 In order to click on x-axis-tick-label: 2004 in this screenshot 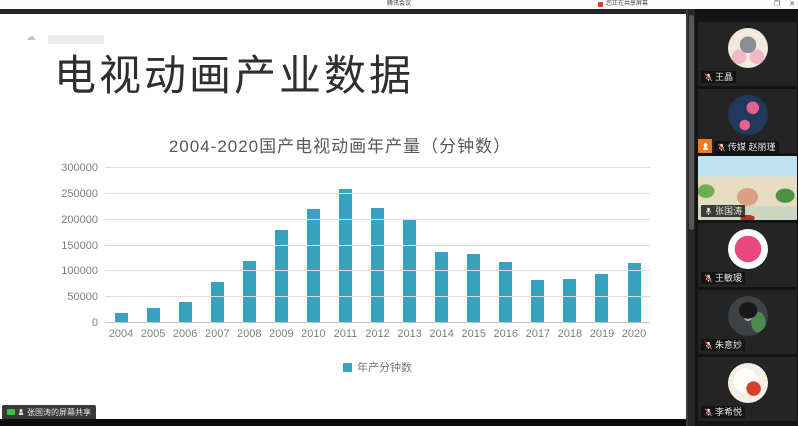, I will do `click(121, 334)`.